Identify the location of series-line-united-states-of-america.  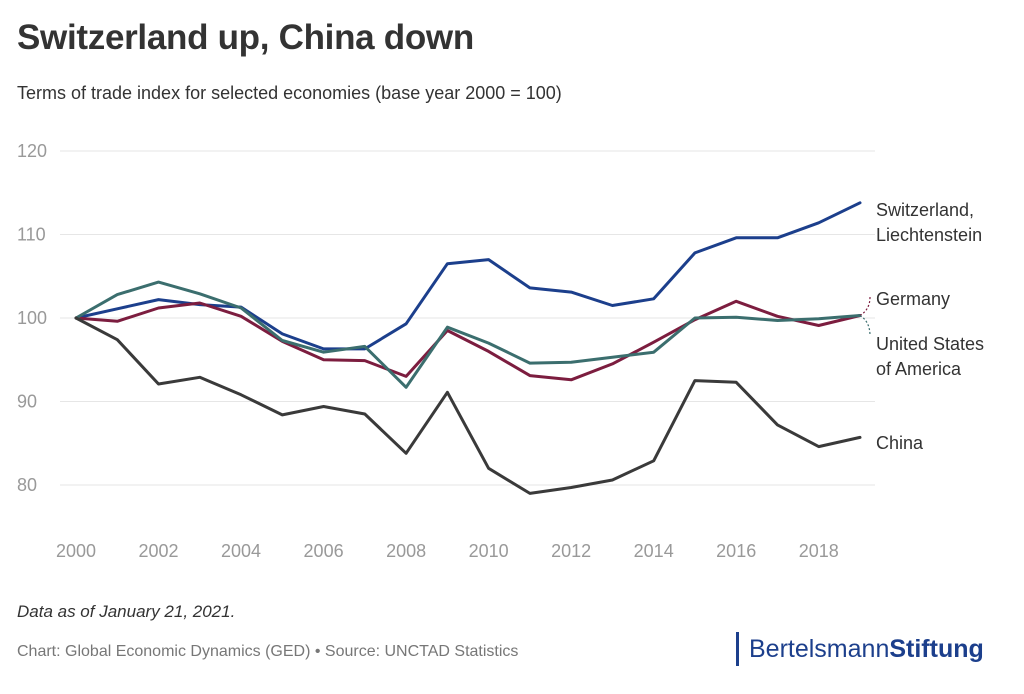
(468, 334).